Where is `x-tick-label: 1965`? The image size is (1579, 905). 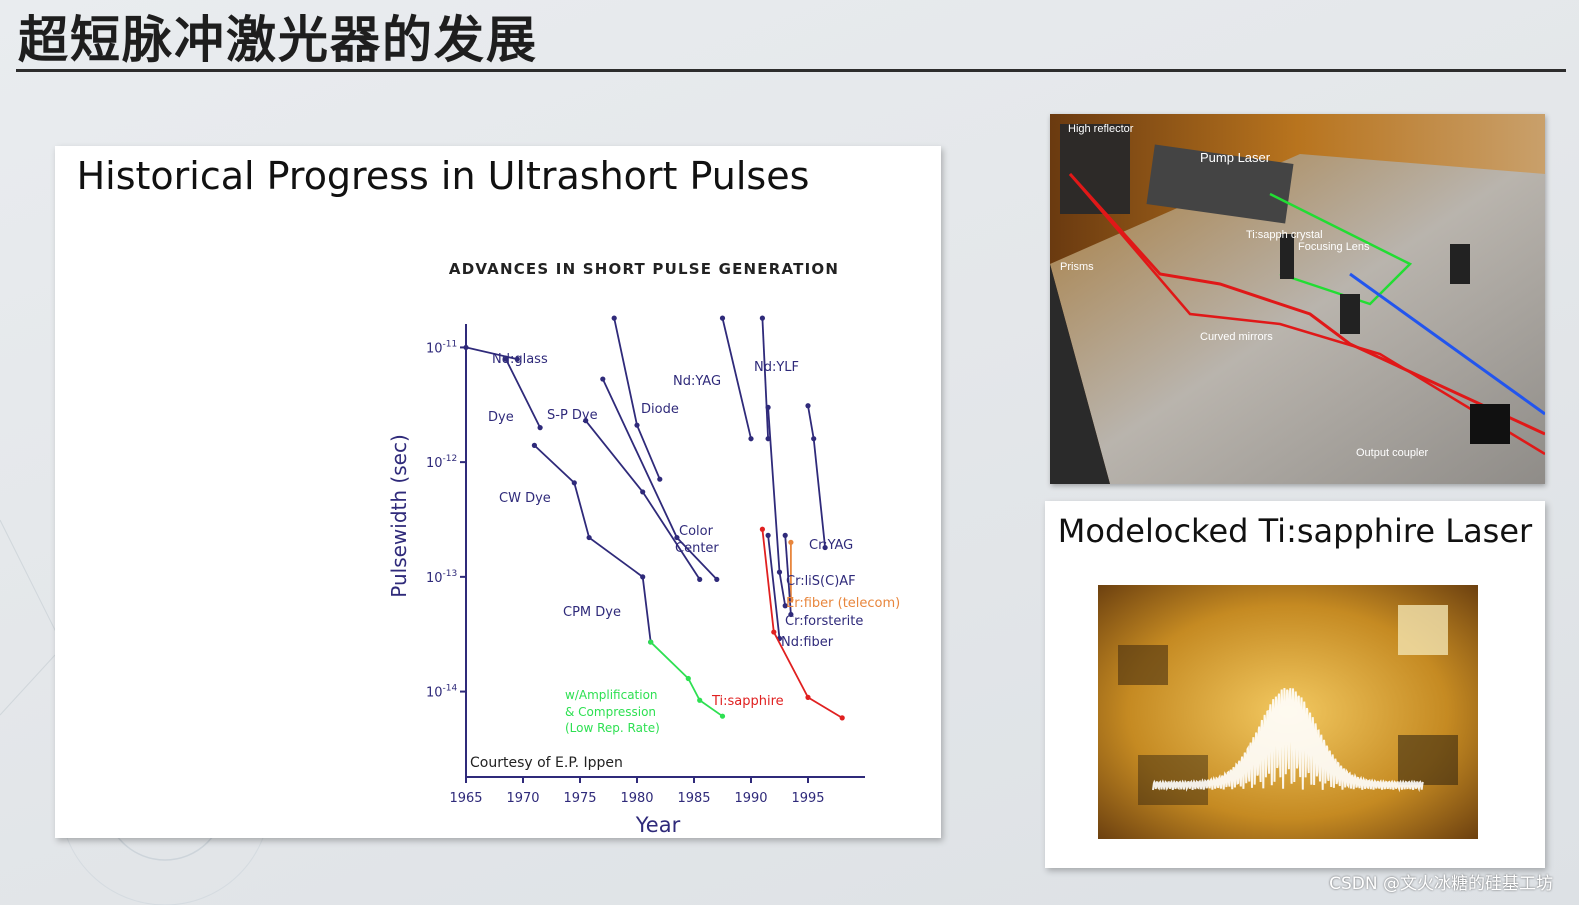
x-tick-label: 1965 is located at coordinates (465, 798).